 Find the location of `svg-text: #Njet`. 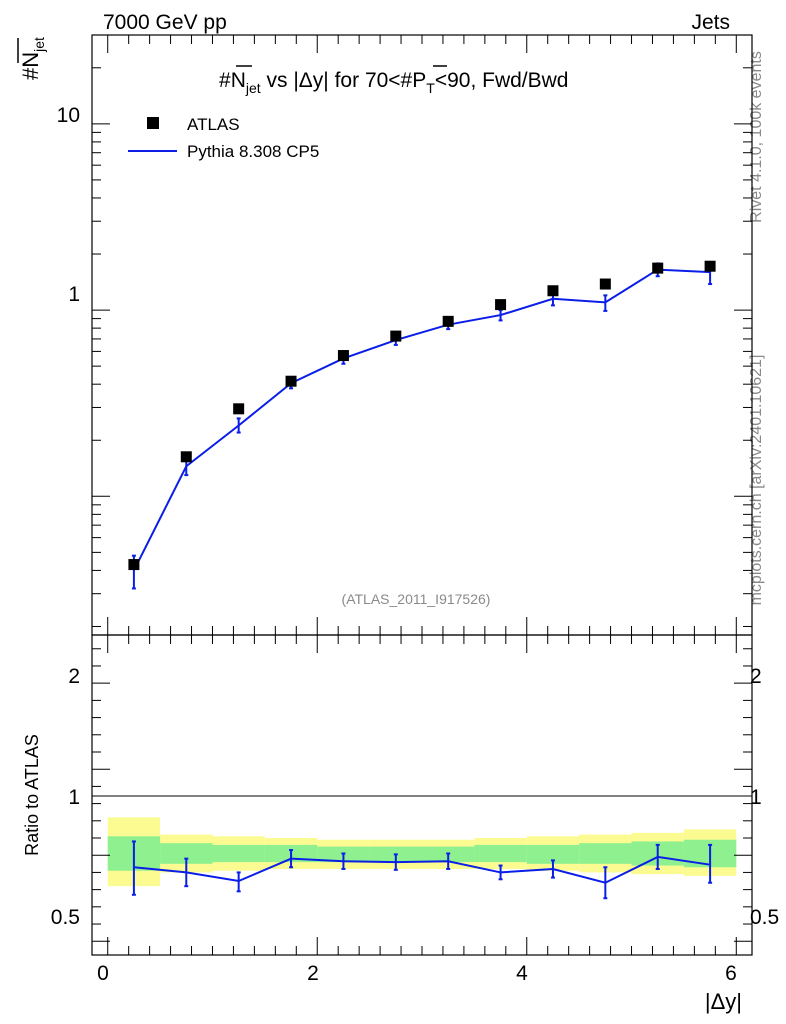

svg-text: #Njet is located at coordinates (32, 58).